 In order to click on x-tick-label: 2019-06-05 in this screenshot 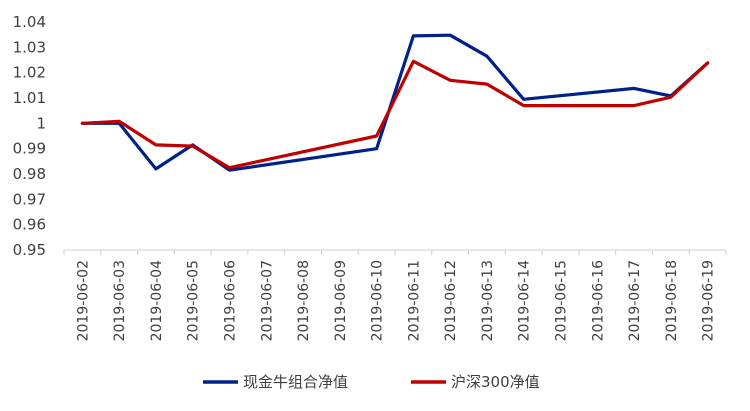, I will do `click(194, 300)`.